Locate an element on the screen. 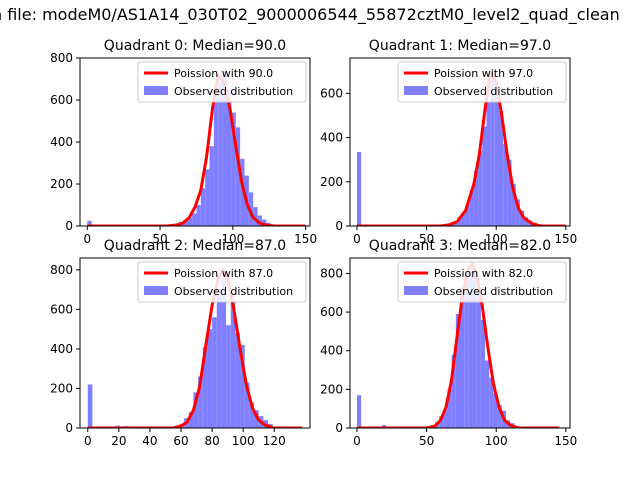 This screenshot has width=640, height=480. legend: Poission with 82.0 Observed distribution is located at coordinates (482, 282).